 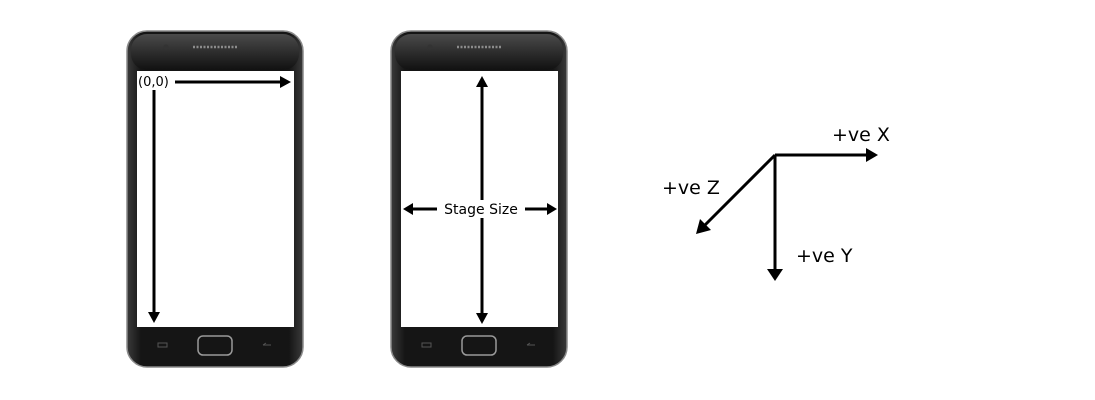 I want to click on stage-height-arrowhead-bottom, so click(x=482, y=318).